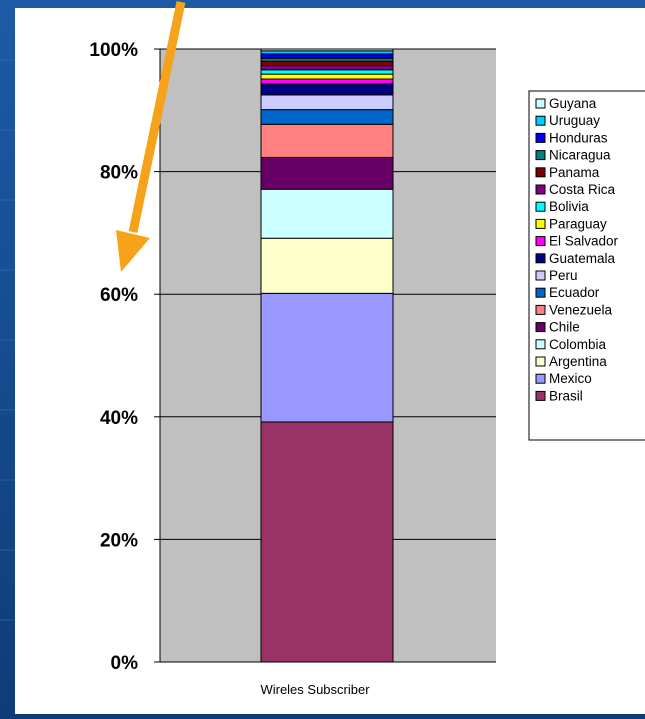  Describe the element at coordinates (327, 68) in the screenshot. I see `bar-segment-costa-rica` at that location.